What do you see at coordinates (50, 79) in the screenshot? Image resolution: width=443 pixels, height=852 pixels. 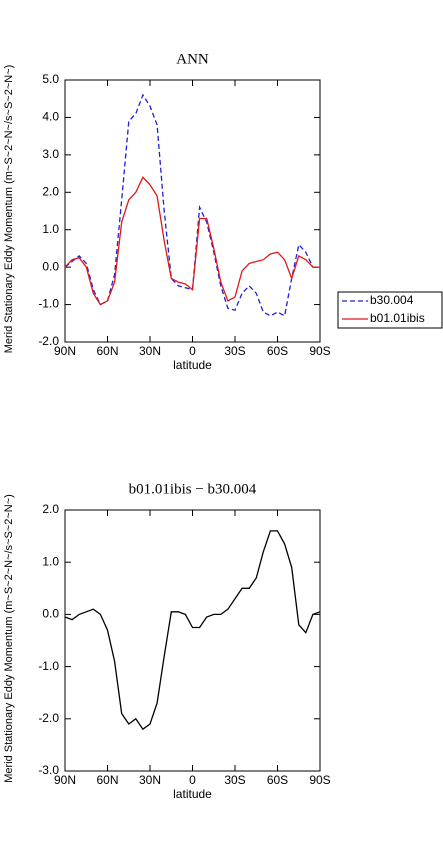 I see `y-tick-label: 5.0` at bounding box center [50, 79].